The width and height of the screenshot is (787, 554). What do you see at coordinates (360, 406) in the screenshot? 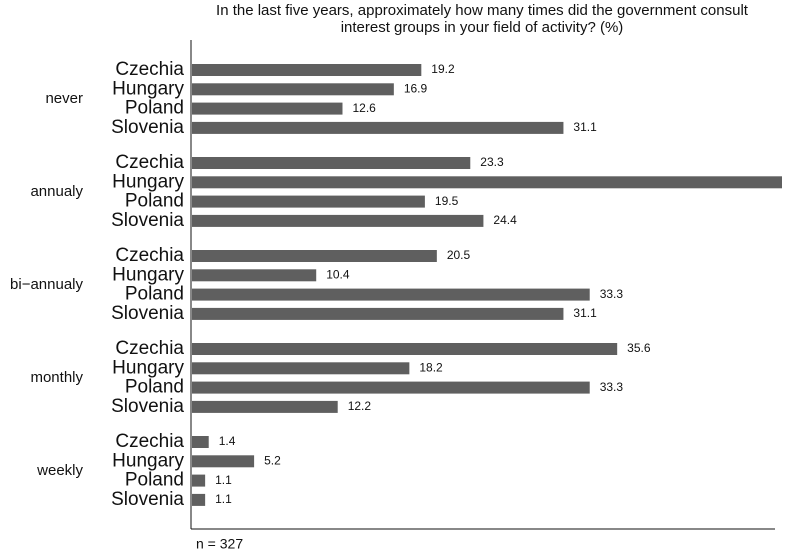
I see `value-label: 12.2` at bounding box center [360, 406].